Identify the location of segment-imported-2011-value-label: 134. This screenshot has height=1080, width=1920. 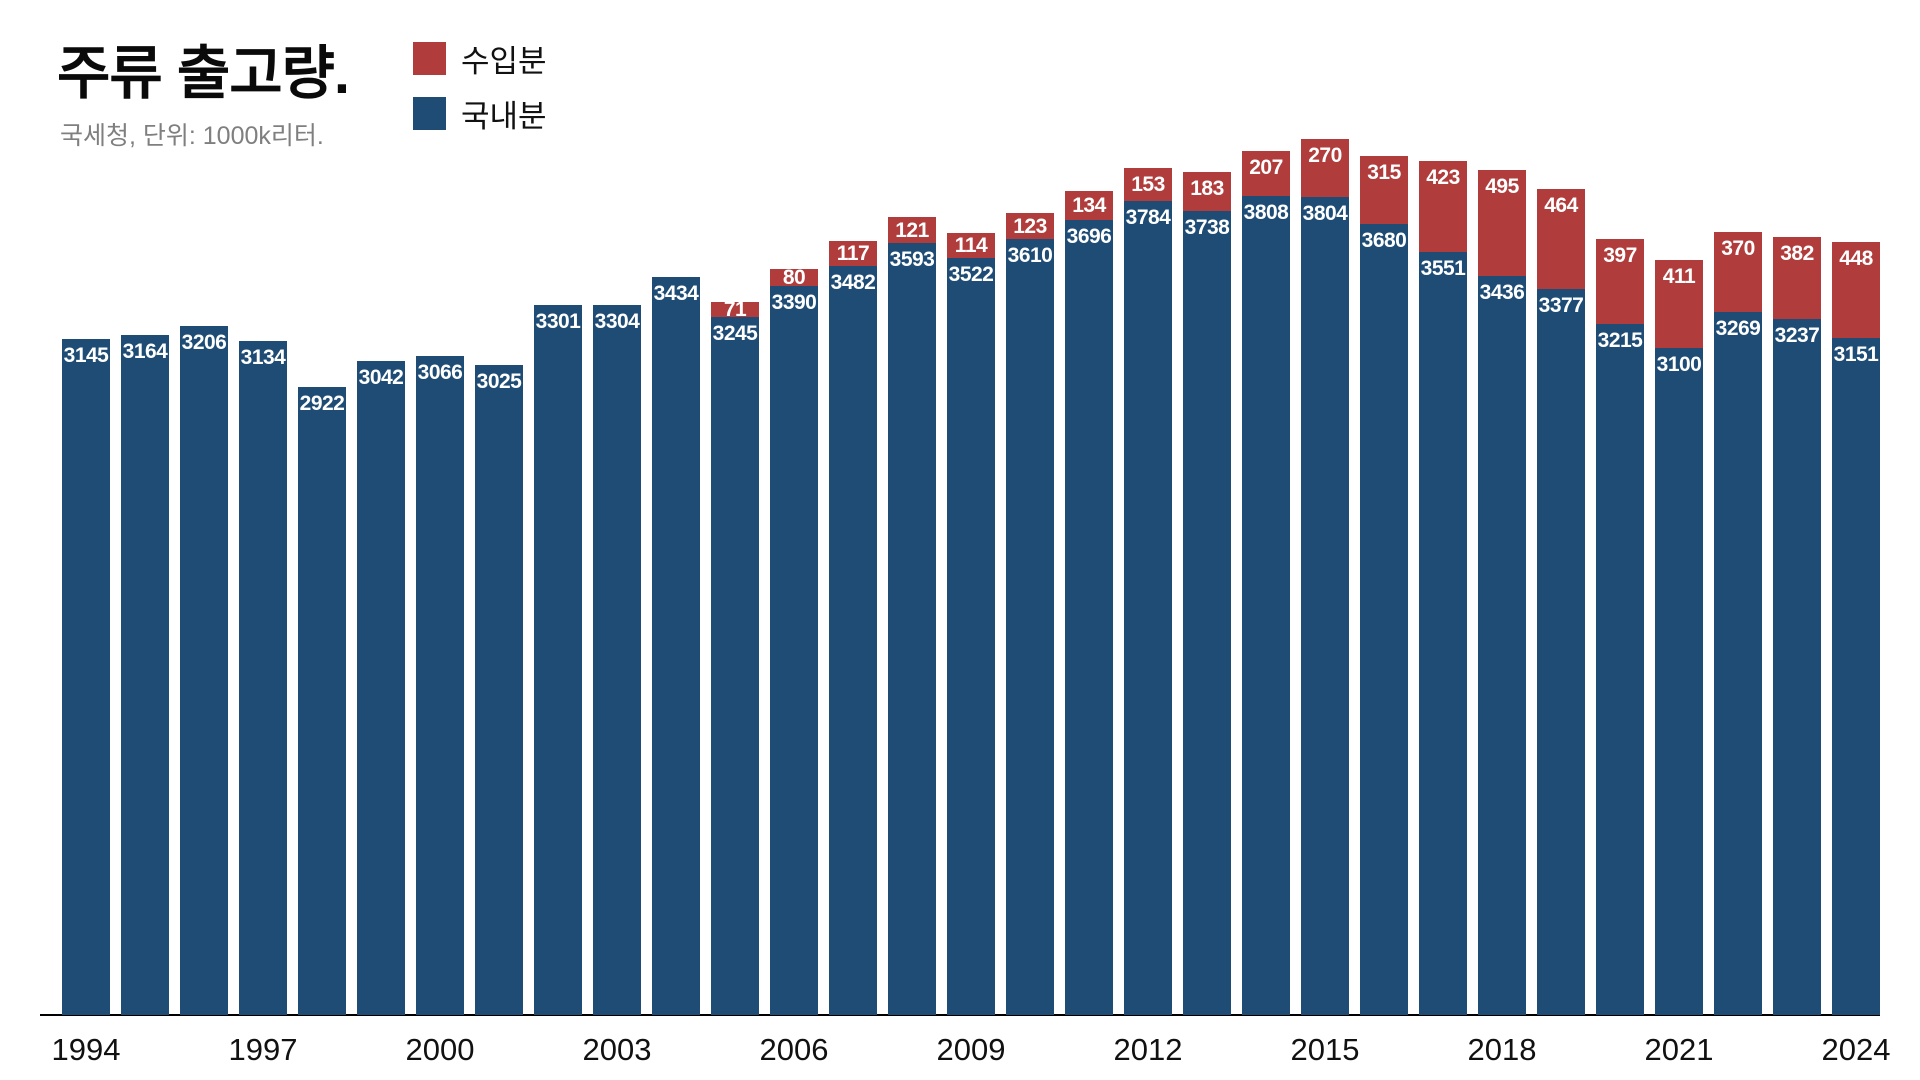
(1089, 205).